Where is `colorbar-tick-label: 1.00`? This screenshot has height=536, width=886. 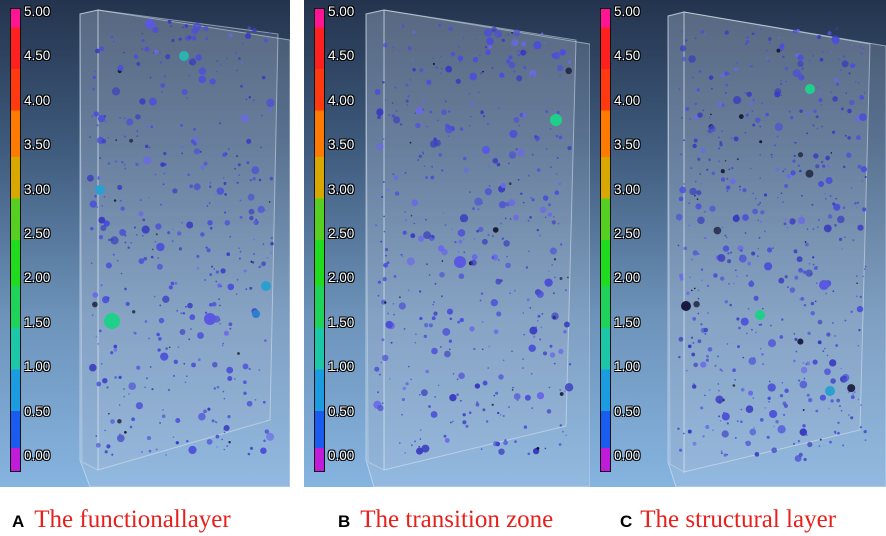
colorbar-tick-label: 1.00 is located at coordinates (37, 367).